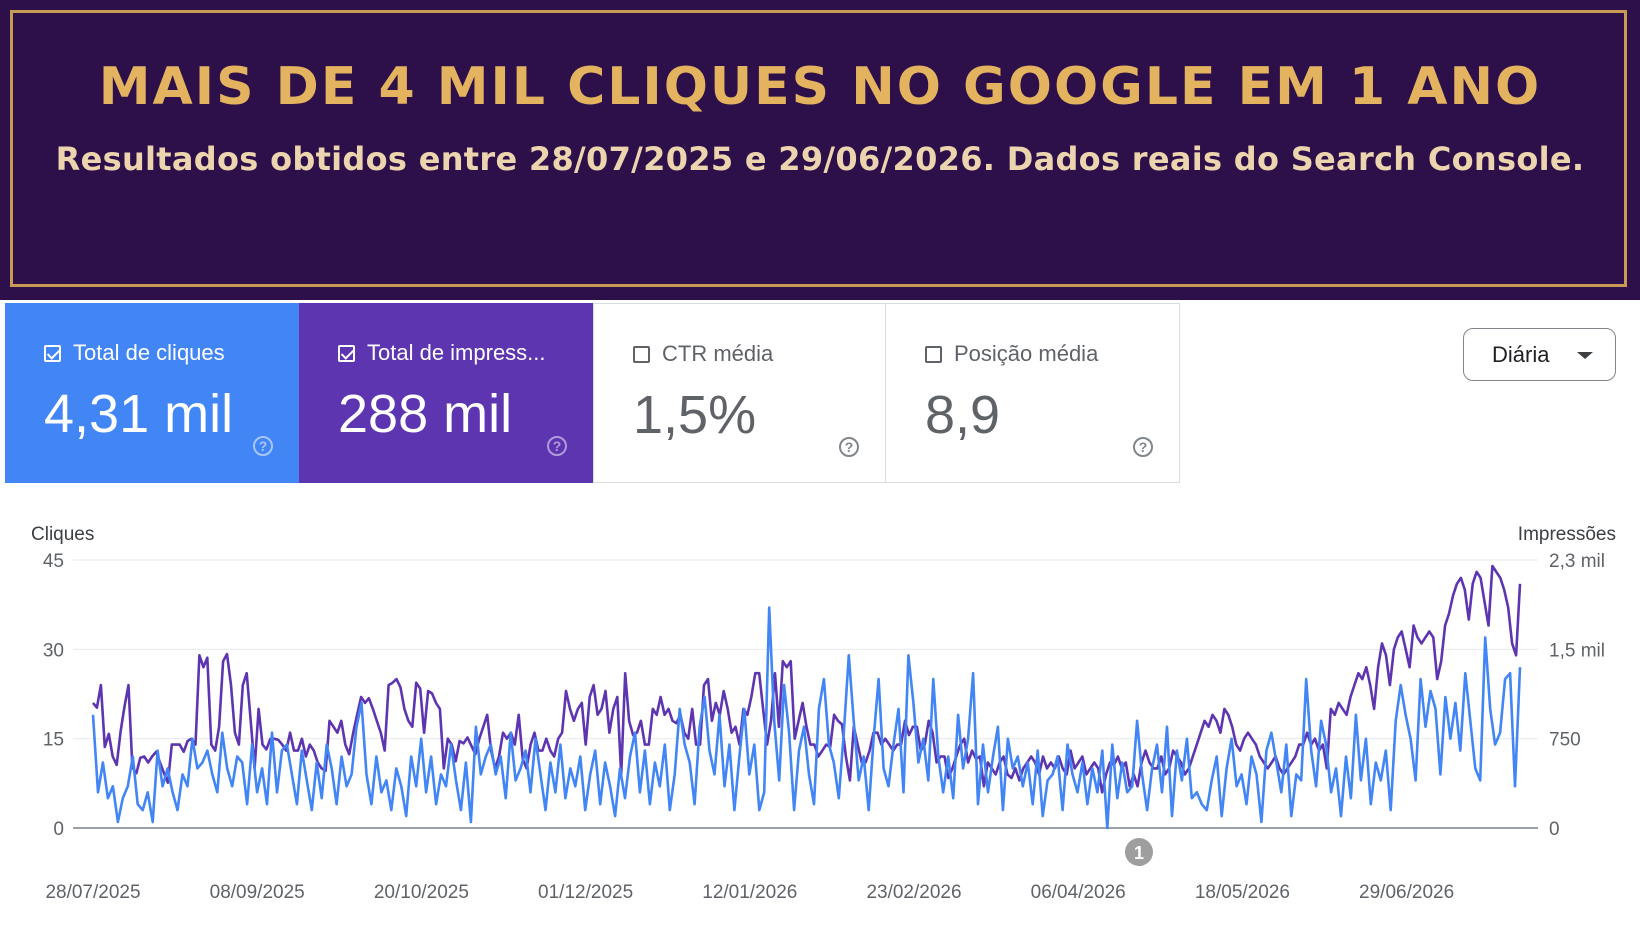 The width and height of the screenshot is (1640, 932). Describe the element at coordinates (1565, 740) in the screenshot. I see `y2-tick-label: 750` at that location.